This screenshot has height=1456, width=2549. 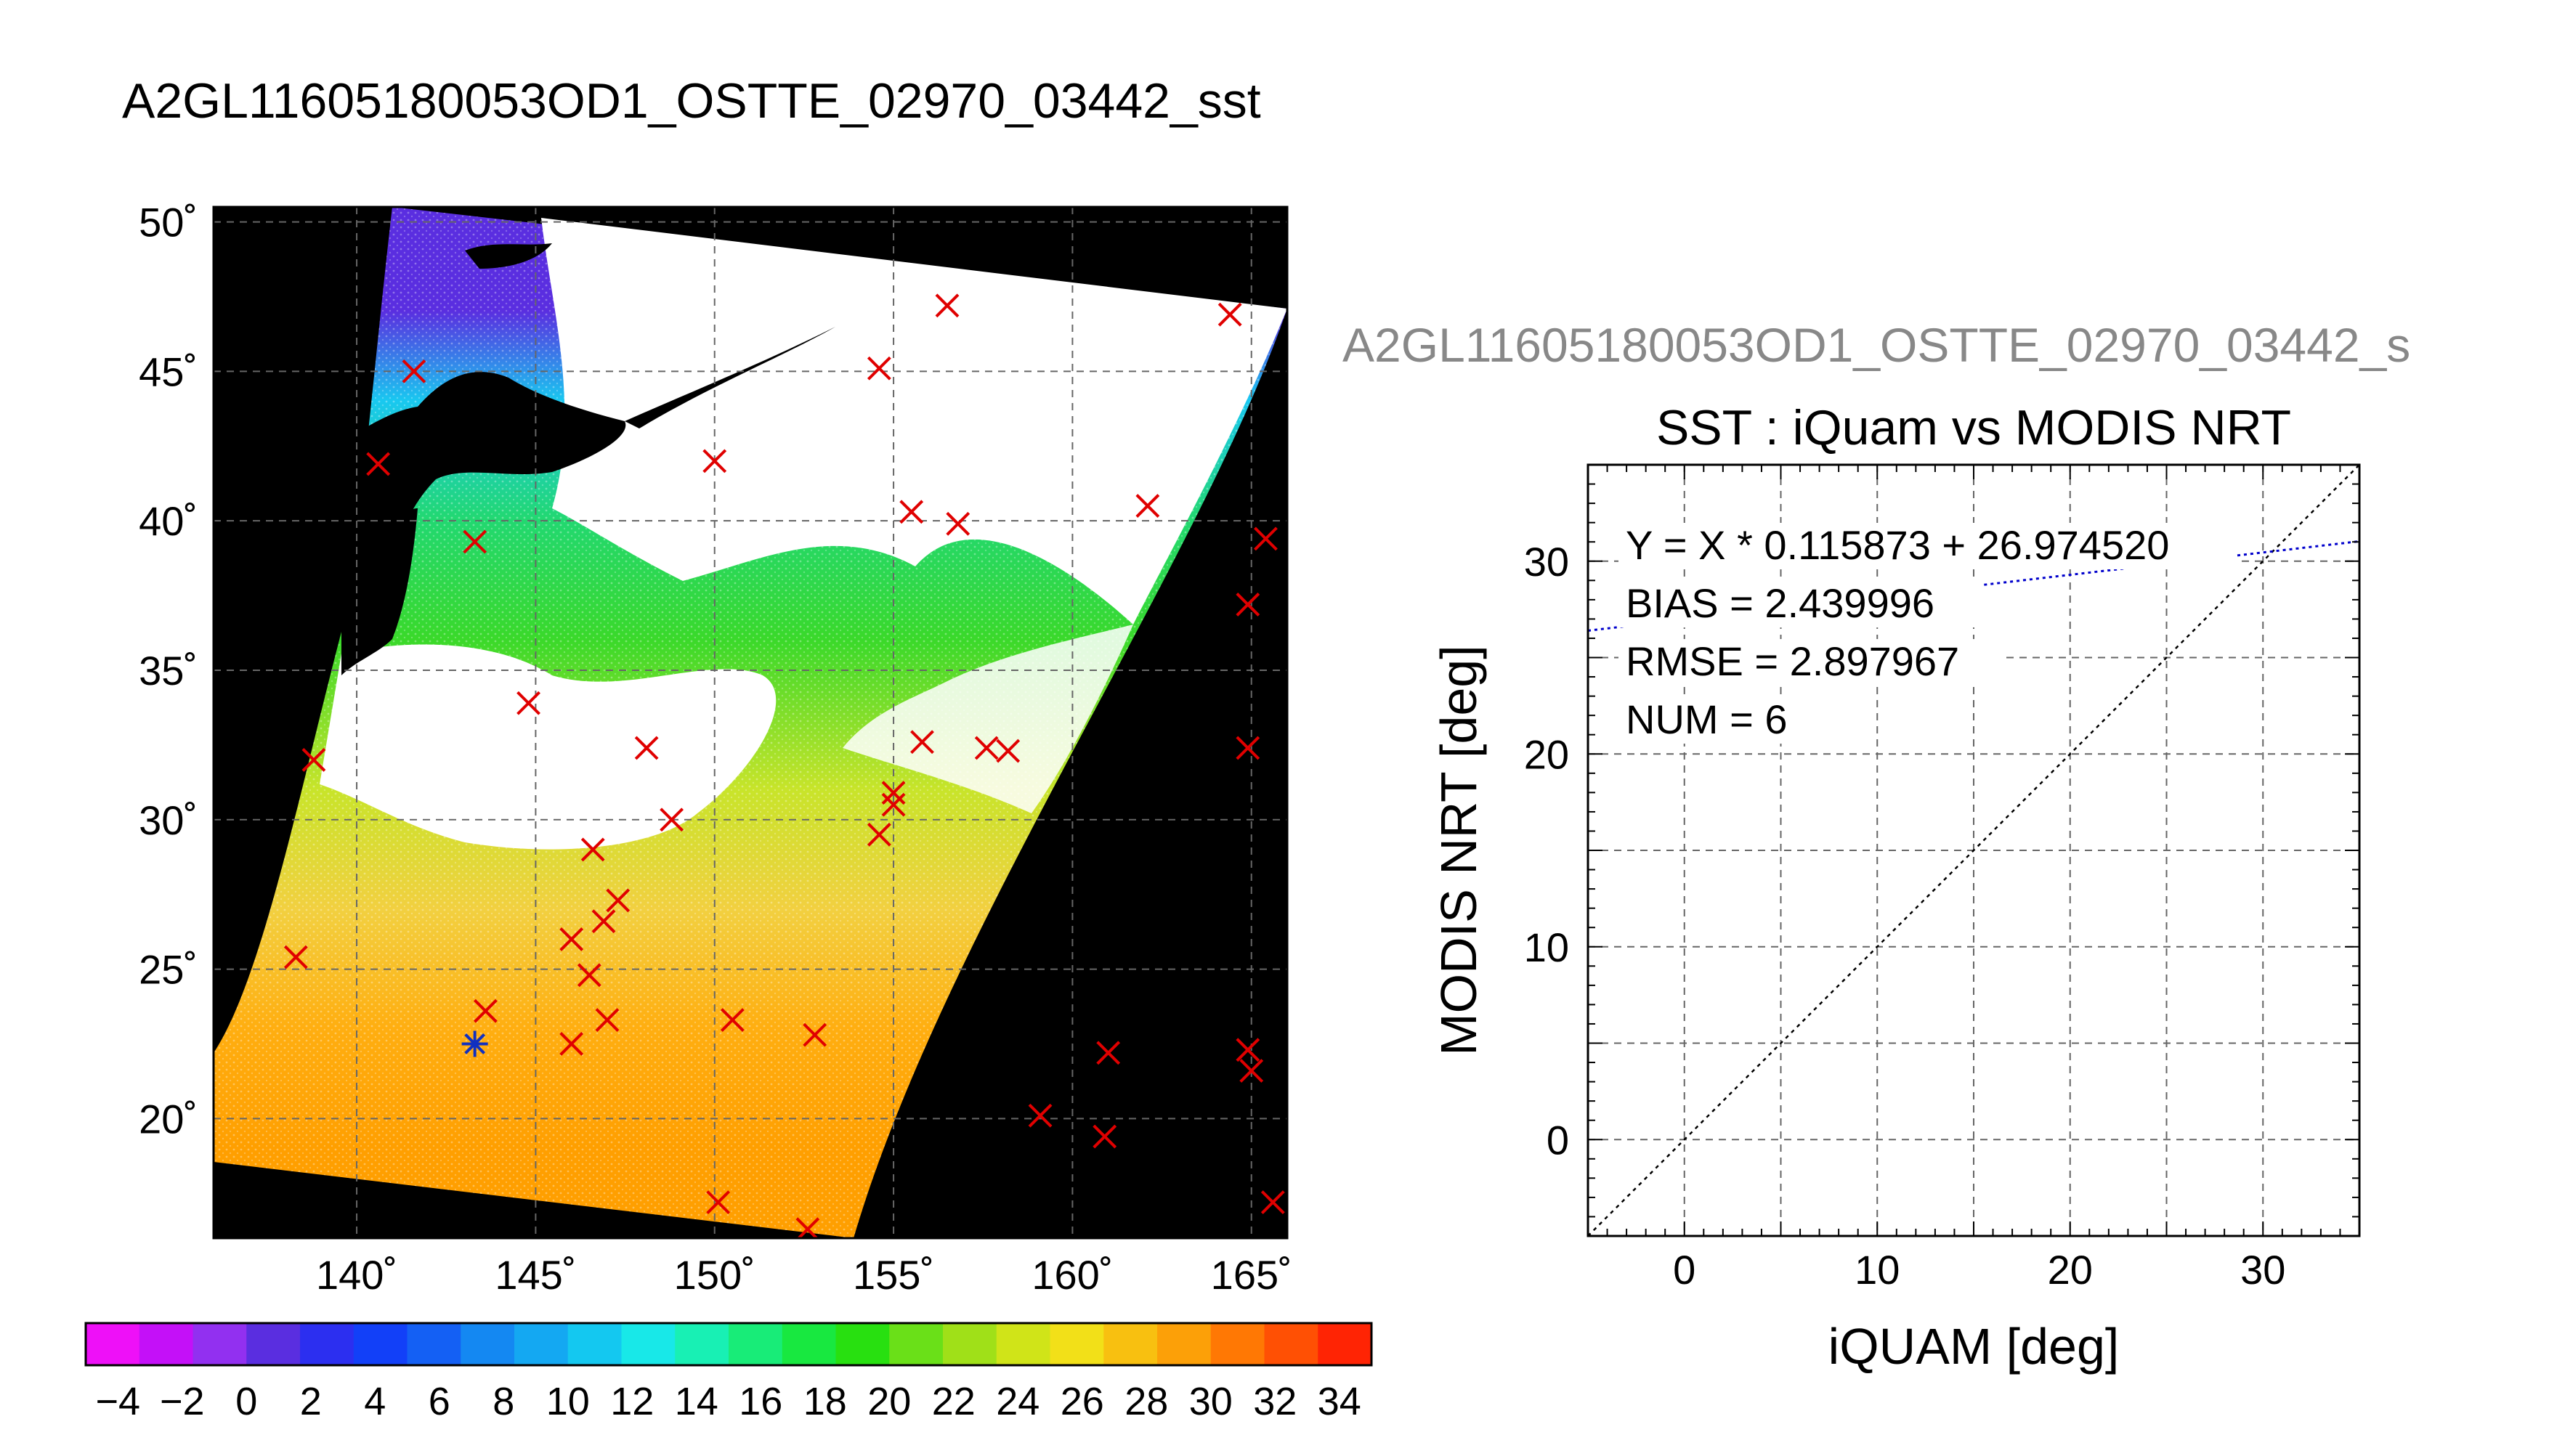 What do you see at coordinates (2071, 1270) in the screenshot?
I see `scatter-x-tick-label: 20` at bounding box center [2071, 1270].